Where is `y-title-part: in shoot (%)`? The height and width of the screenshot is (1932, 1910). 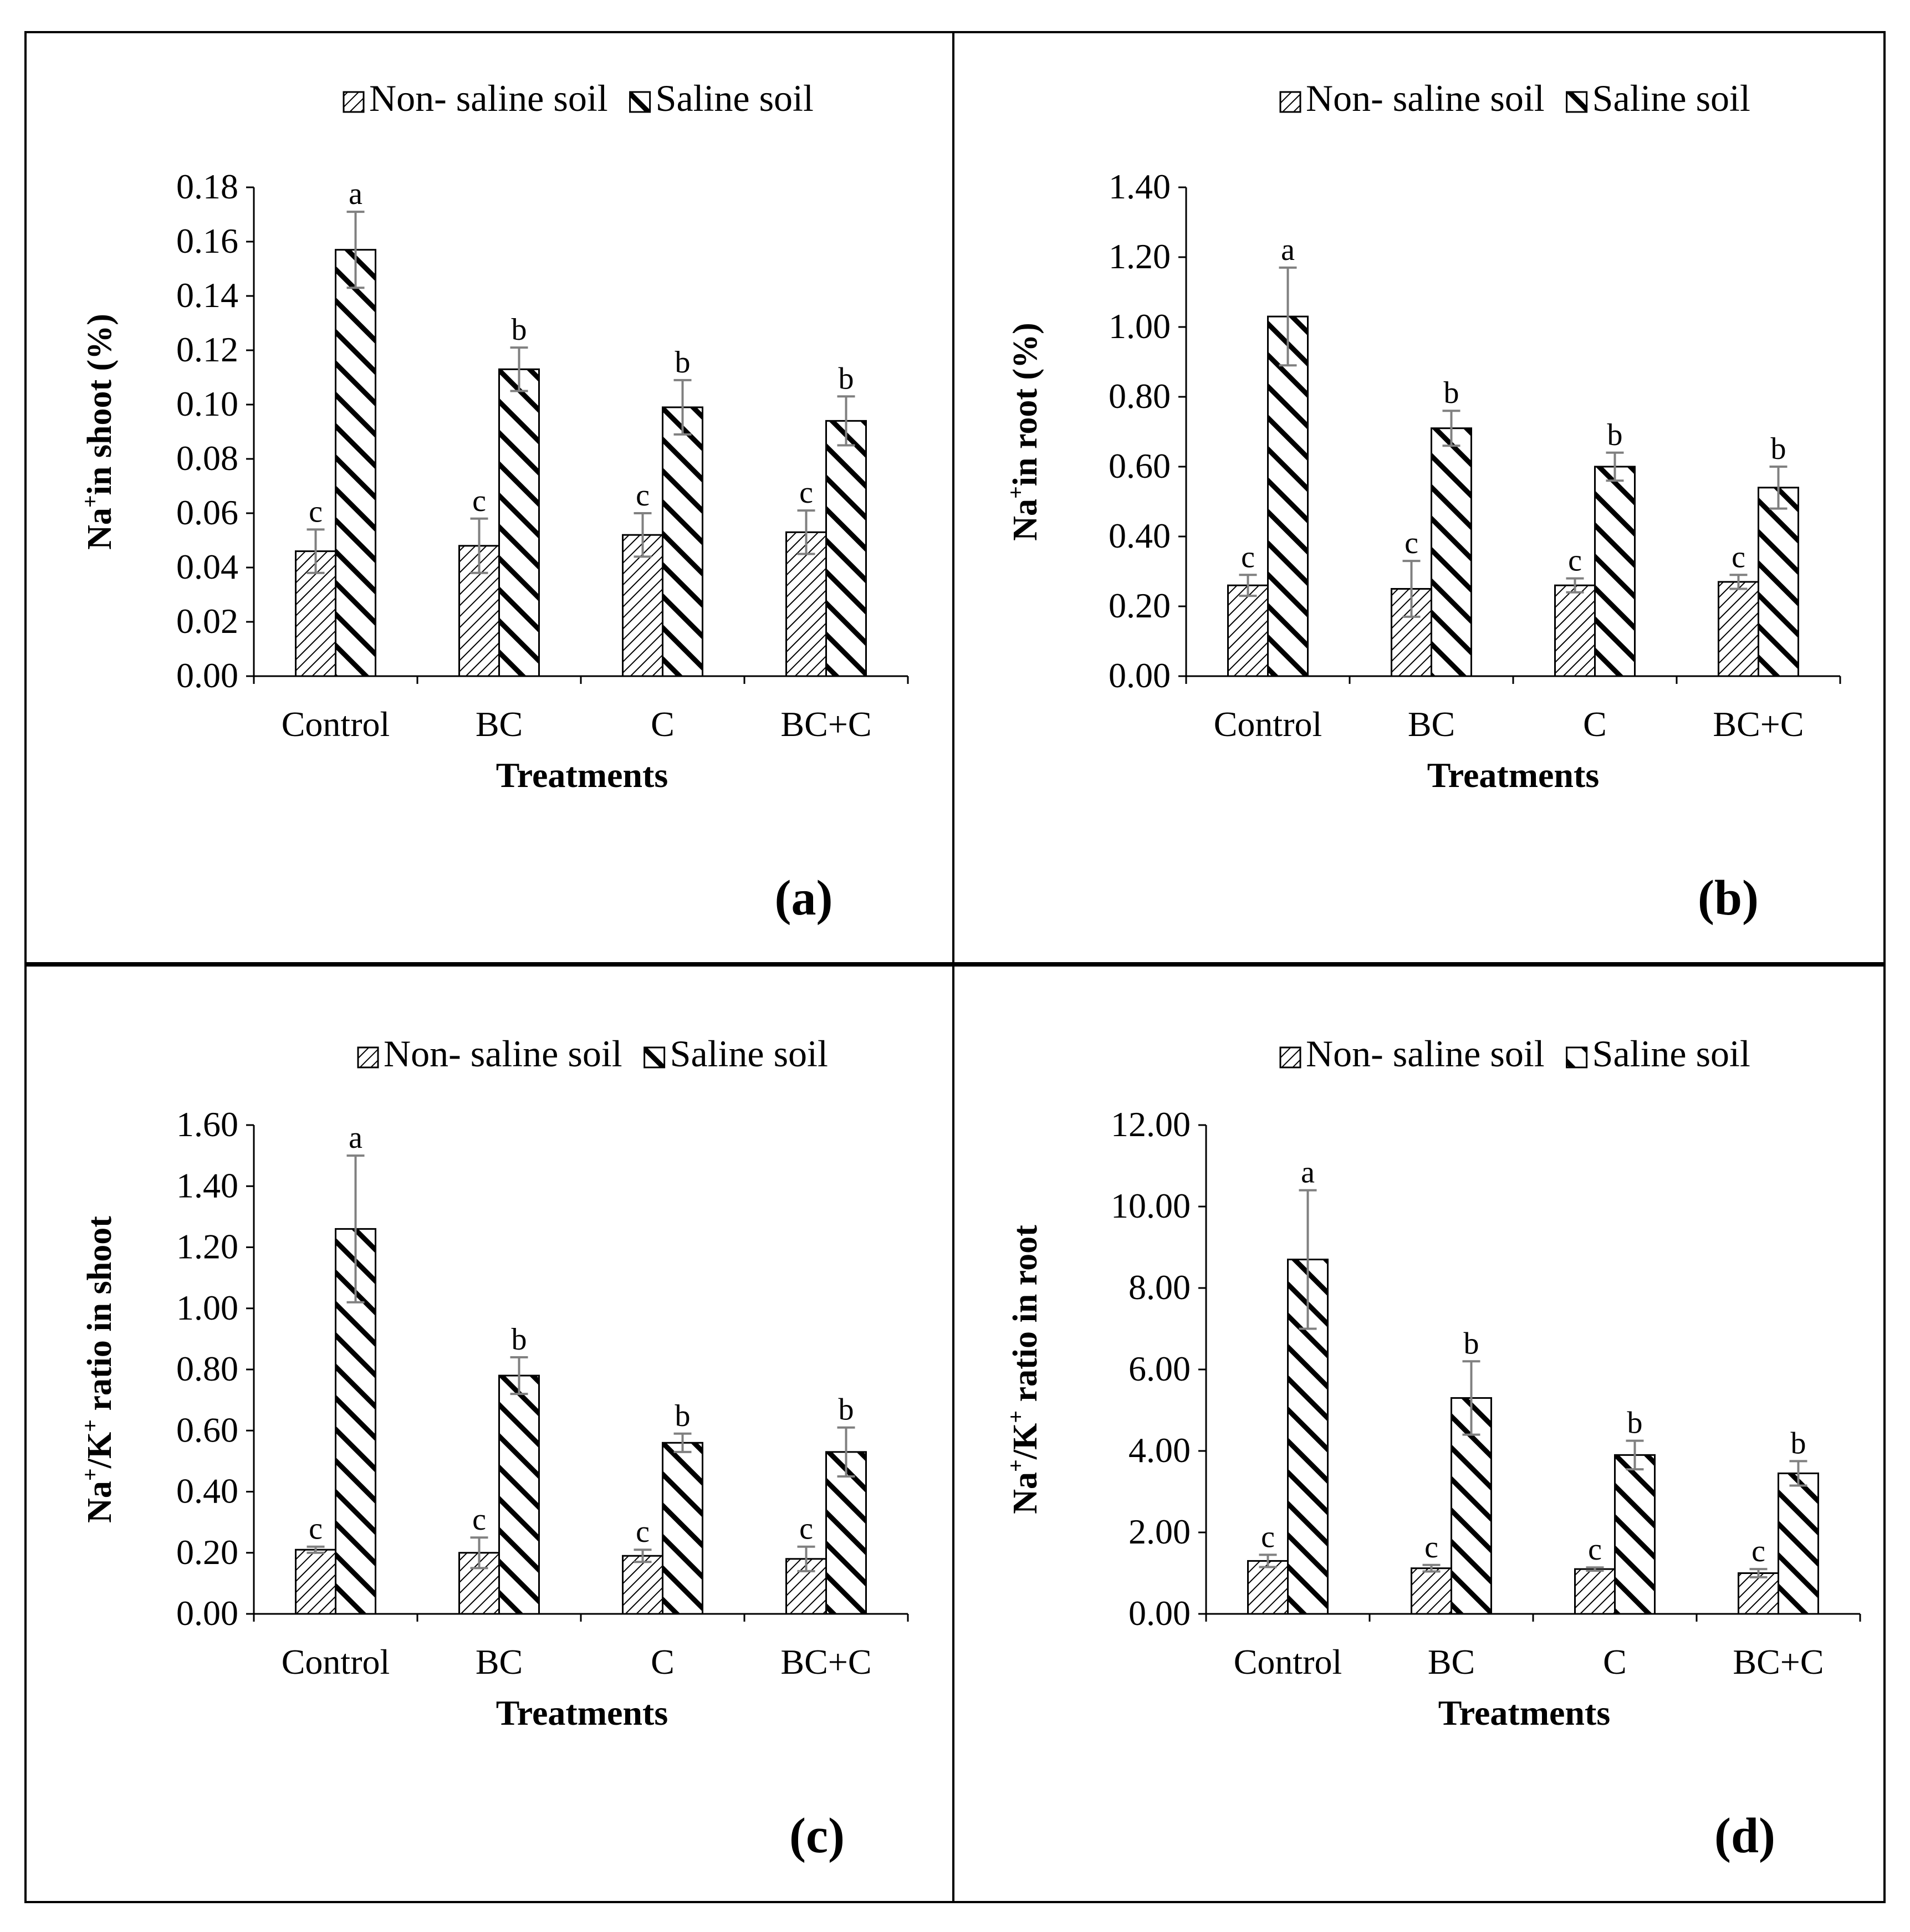 y-title-part: in shoot (%) is located at coordinates (100, 404).